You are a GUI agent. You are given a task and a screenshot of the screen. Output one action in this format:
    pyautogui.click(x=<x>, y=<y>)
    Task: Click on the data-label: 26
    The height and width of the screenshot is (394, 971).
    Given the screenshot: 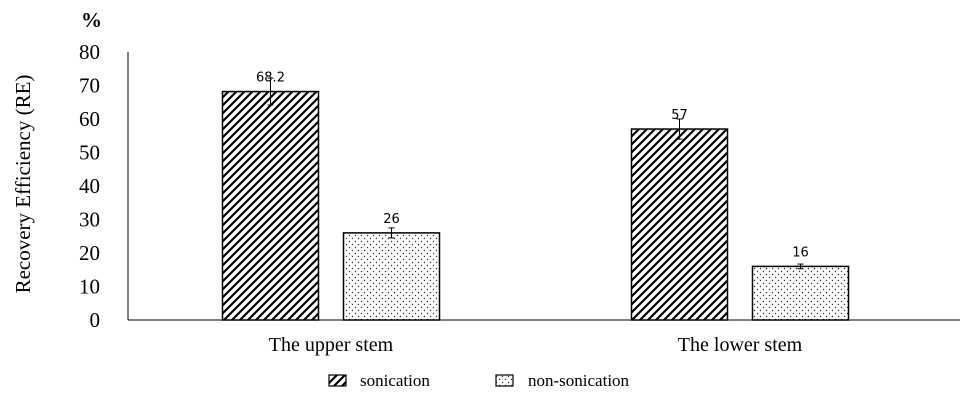 What is the action you would take?
    pyautogui.click(x=391, y=219)
    